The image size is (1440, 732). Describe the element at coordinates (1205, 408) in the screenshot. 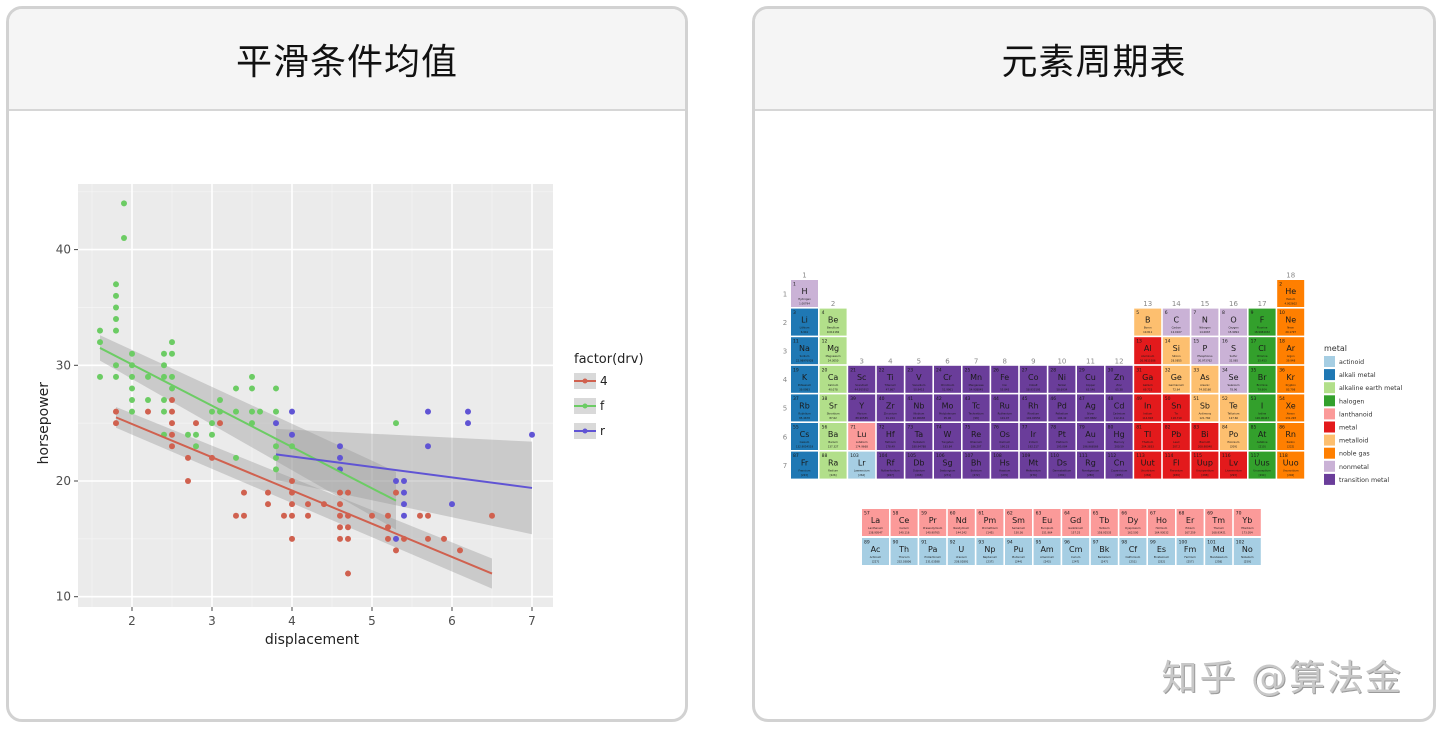

I see `element-Sb: 51SbAntimony121.760` at that location.